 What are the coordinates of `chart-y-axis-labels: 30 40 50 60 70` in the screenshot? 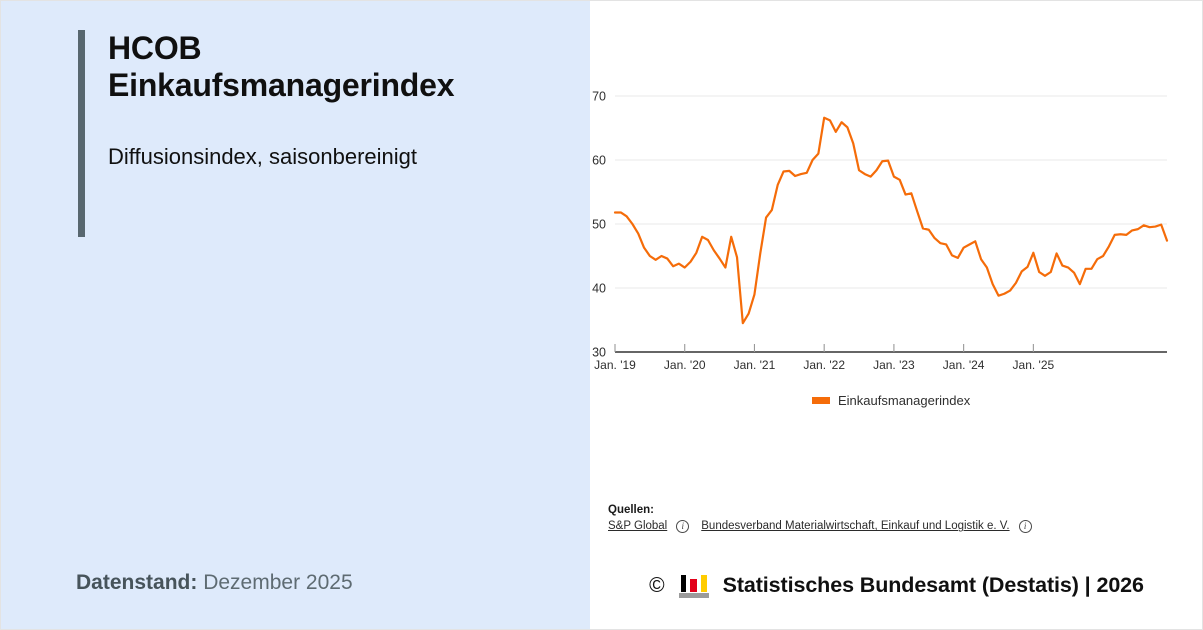 It's located at (599, 225).